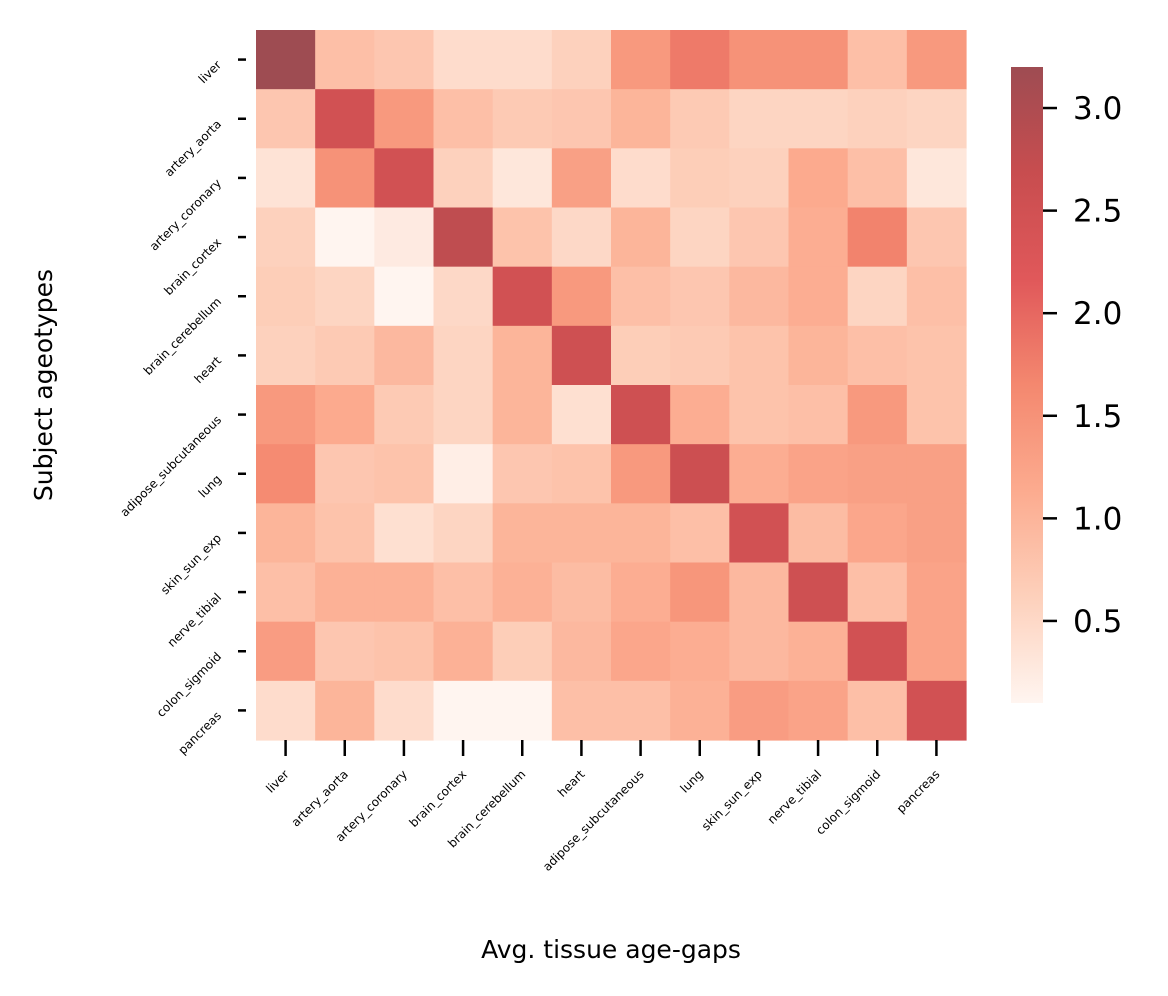  I want to click on heatmap-cell-liver-heart, so click(581, 60).